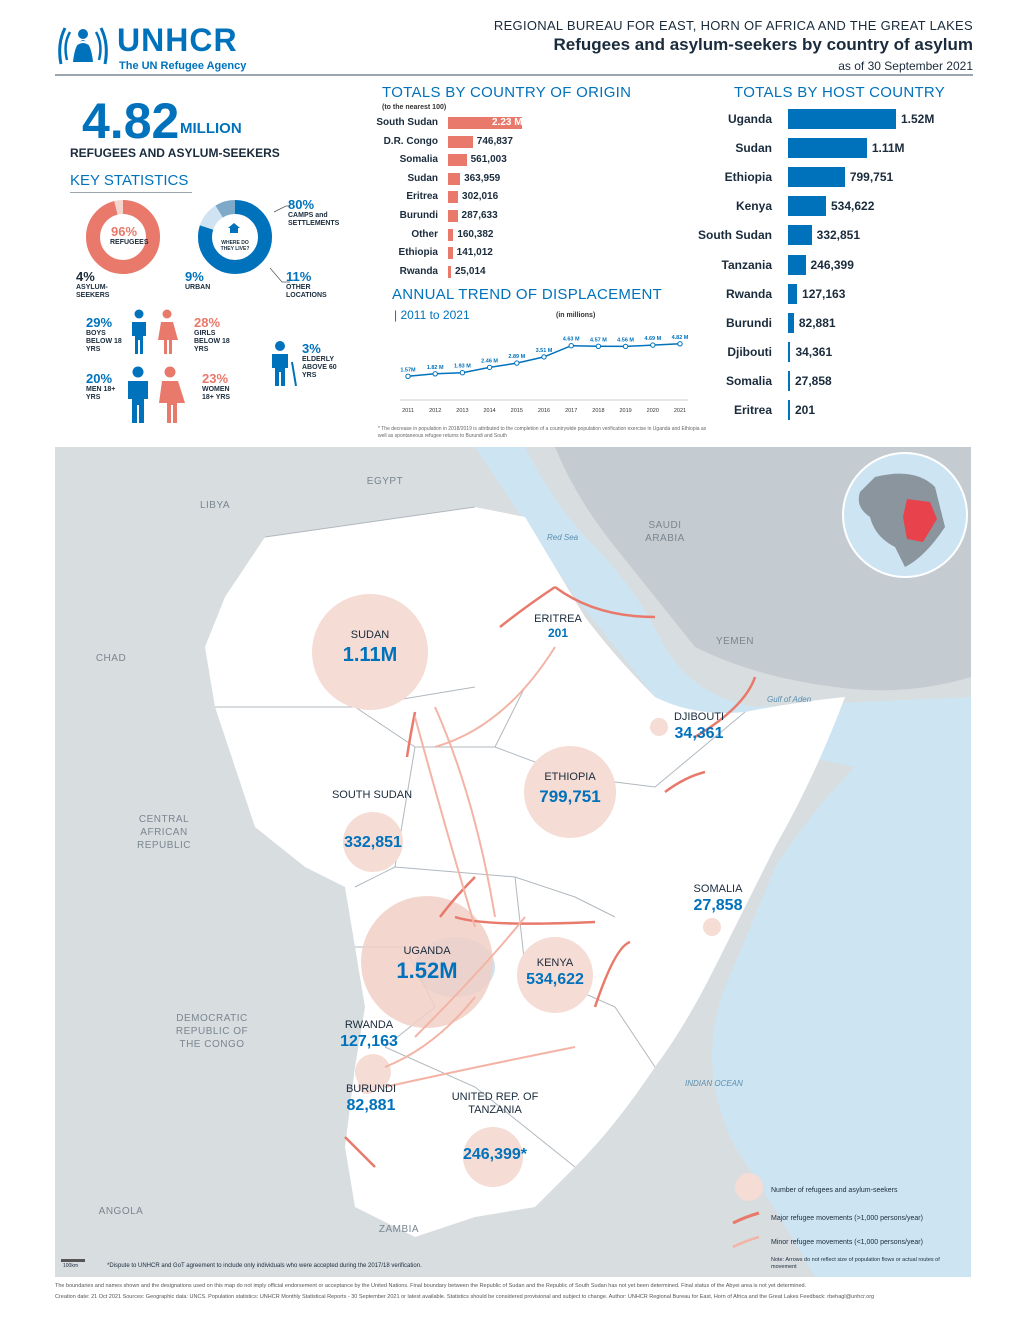 The image size is (1024, 1325). Describe the element at coordinates (474, 253) in the screenshot. I see `origin-row-value: 141,012` at that location.